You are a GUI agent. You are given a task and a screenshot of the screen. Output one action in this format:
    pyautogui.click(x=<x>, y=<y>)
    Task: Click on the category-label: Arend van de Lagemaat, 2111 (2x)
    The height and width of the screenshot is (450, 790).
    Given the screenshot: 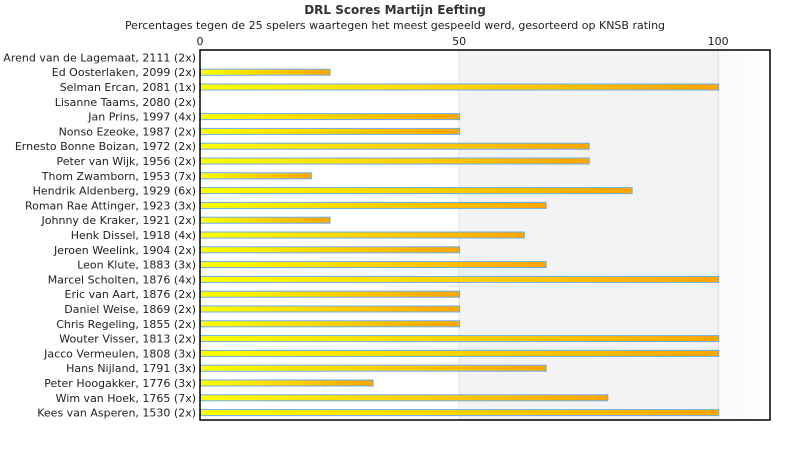 What is the action you would take?
    pyautogui.click(x=99, y=57)
    